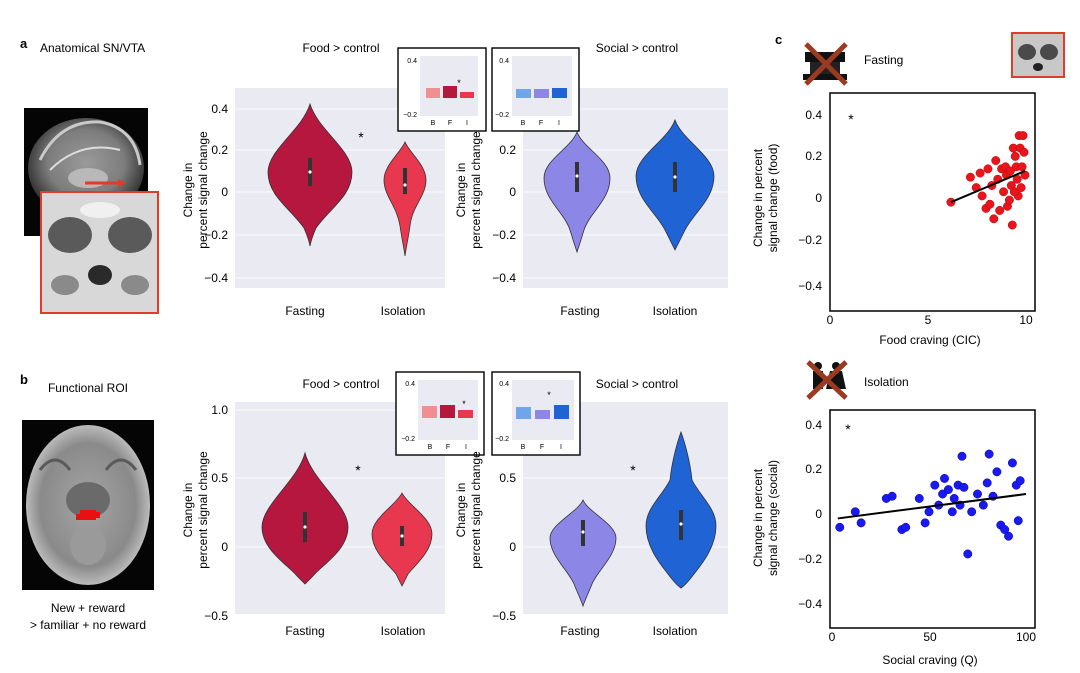 The width and height of the screenshot is (1080, 673). Describe the element at coordinates (502, 439) in the screenshot. I see `inset-y-tick: −0.2` at that location.